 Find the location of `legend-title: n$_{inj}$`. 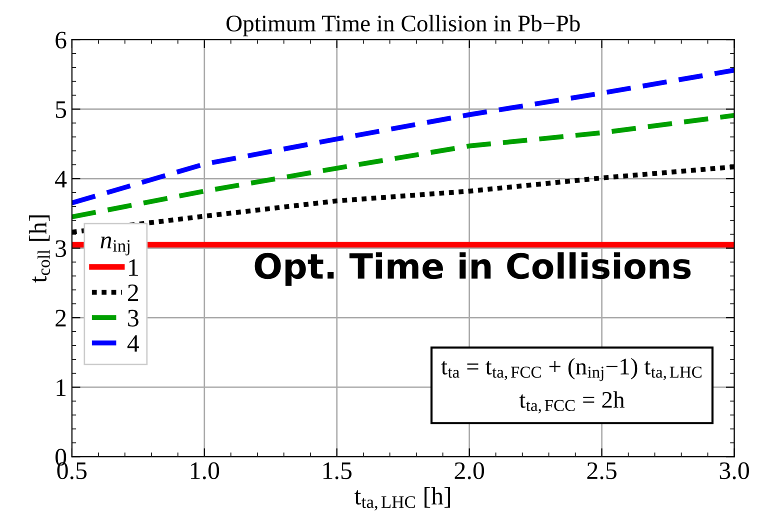

legend-title: n$_{inj}$ is located at coordinates (115, 246).